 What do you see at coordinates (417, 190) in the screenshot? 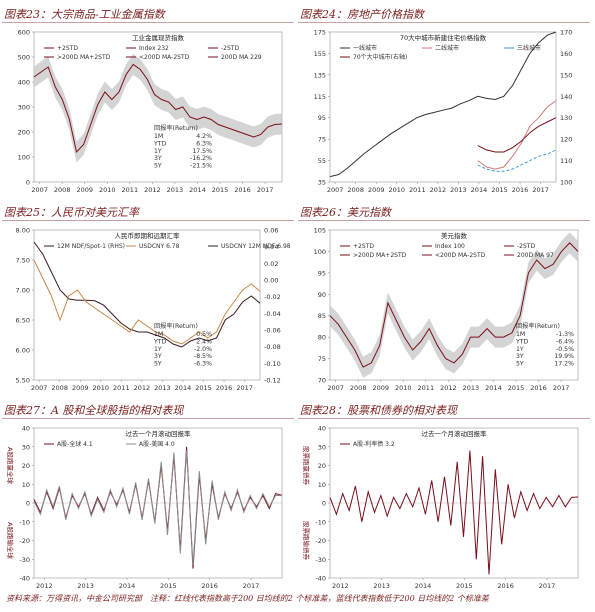
I see `x-tick-label: 2011` at bounding box center [417, 190].